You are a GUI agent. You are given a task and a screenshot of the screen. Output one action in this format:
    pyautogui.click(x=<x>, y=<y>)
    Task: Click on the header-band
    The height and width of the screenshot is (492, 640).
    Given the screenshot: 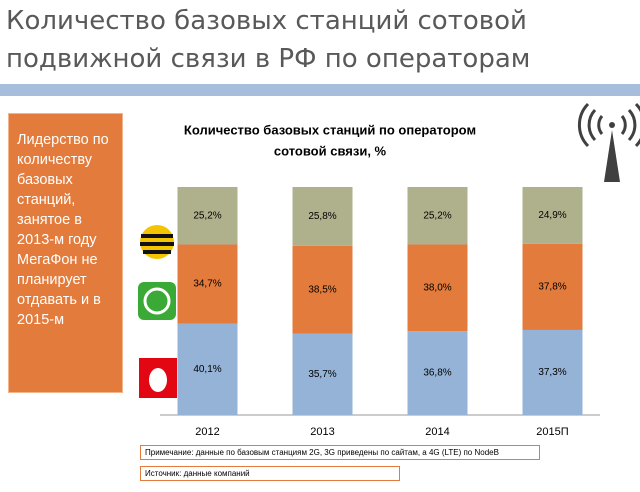 What is the action you would take?
    pyautogui.click(x=320, y=90)
    